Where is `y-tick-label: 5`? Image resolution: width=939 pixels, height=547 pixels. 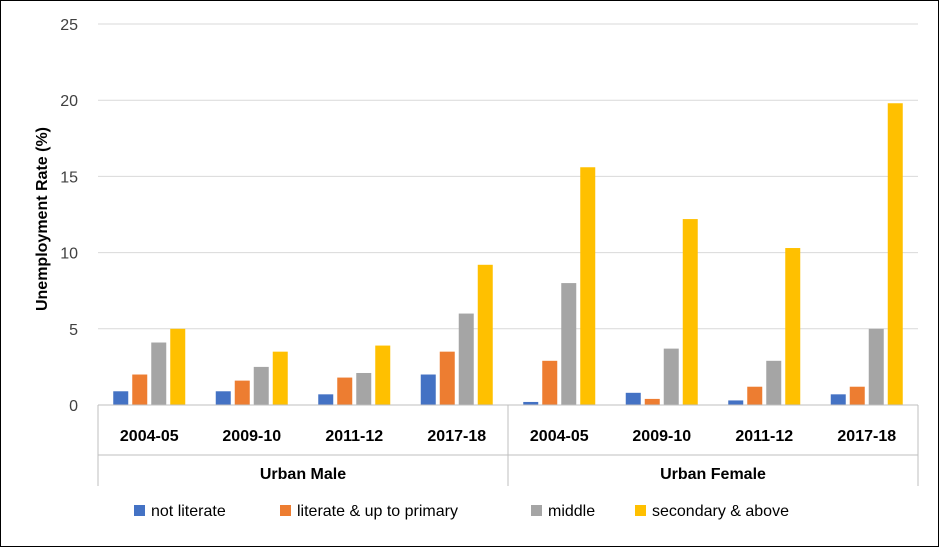 y-tick-label: 5 is located at coordinates (73, 330).